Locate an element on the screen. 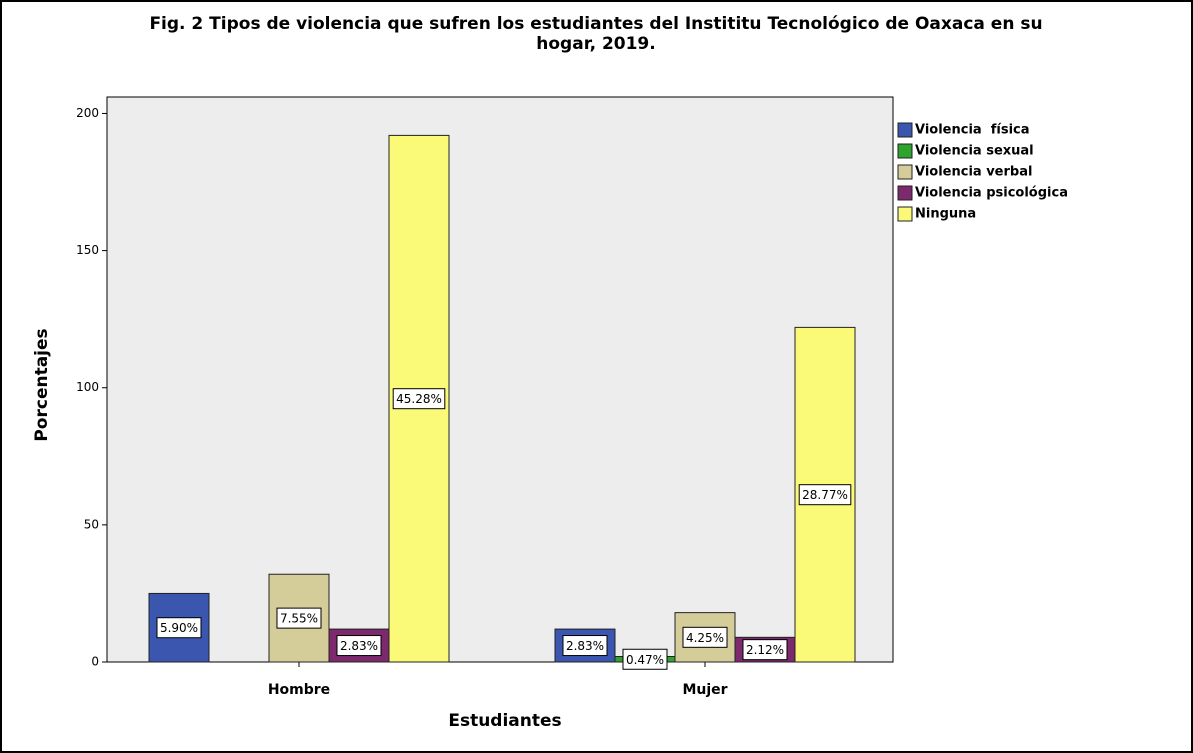  legend-label: Ninguna is located at coordinates (945, 214).